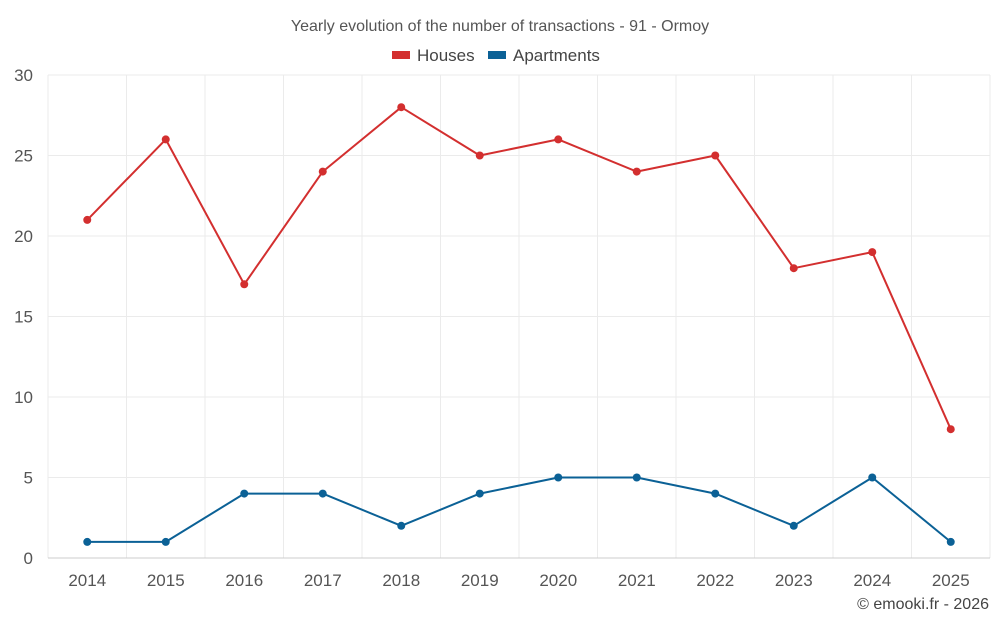  What do you see at coordinates (28, 478) in the screenshot?
I see `y-tick-label: 5` at bounding box center [28, 478].